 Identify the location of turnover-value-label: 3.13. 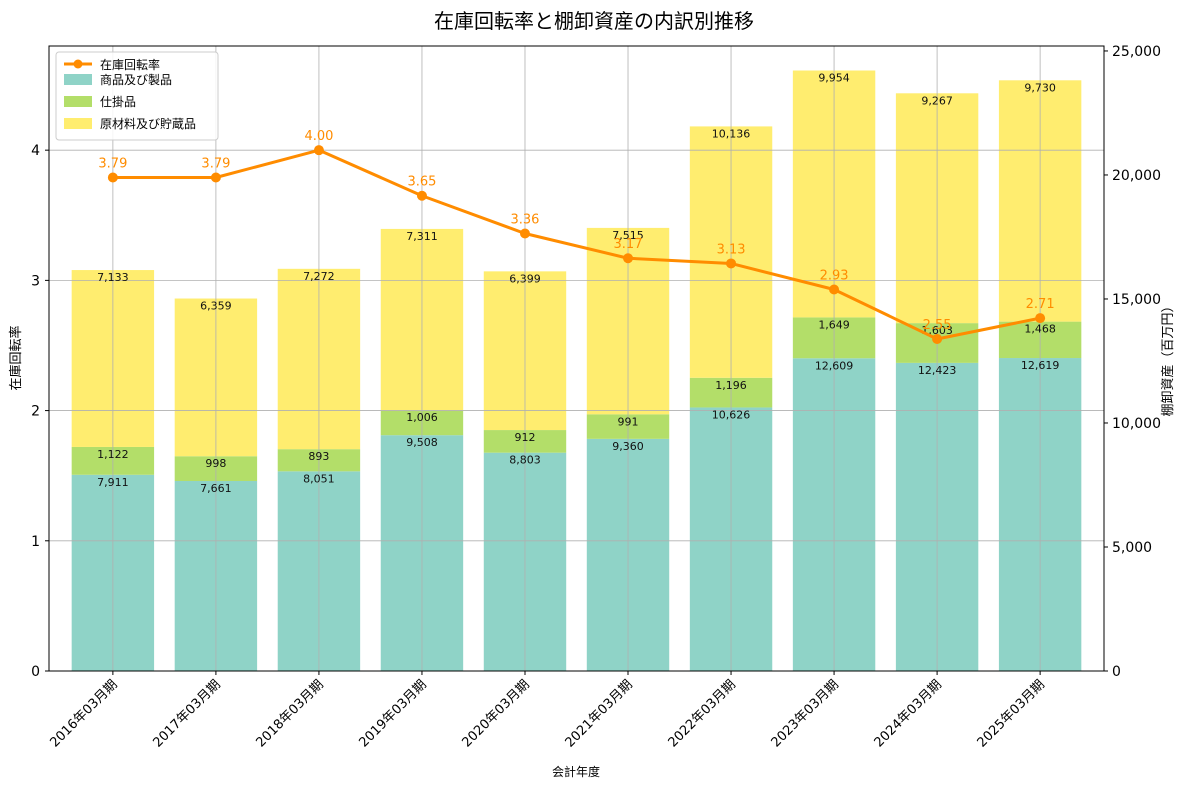
(731, 249).